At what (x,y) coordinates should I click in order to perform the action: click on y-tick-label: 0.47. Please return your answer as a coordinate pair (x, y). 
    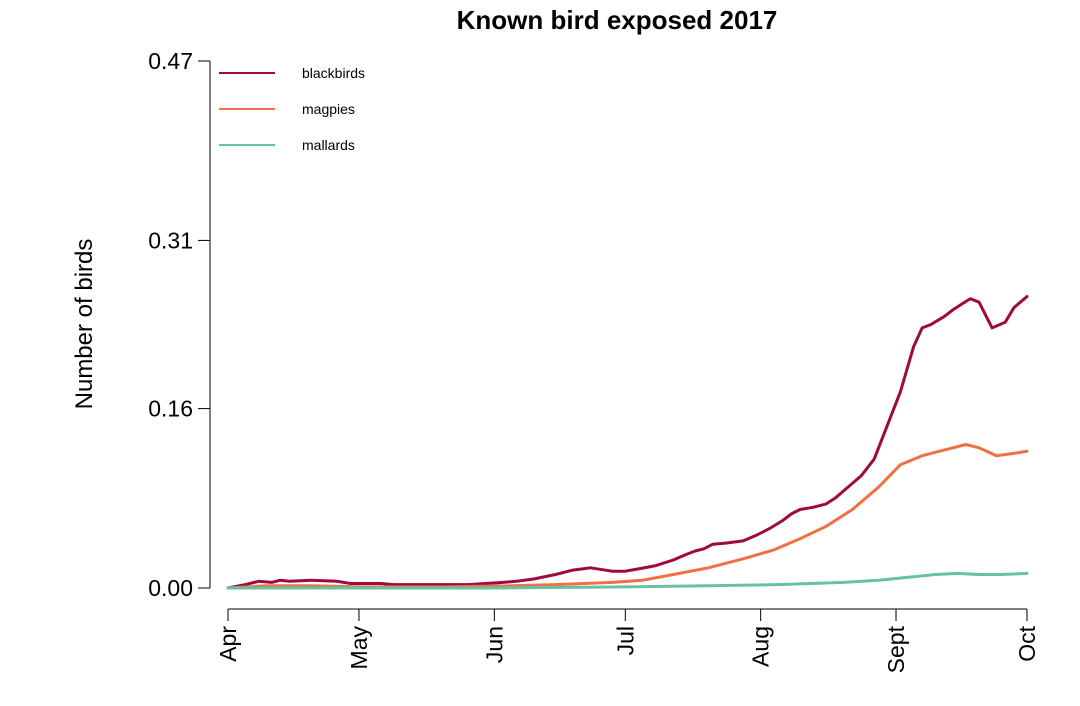
    Looking at the image, I should click on (170, 61).